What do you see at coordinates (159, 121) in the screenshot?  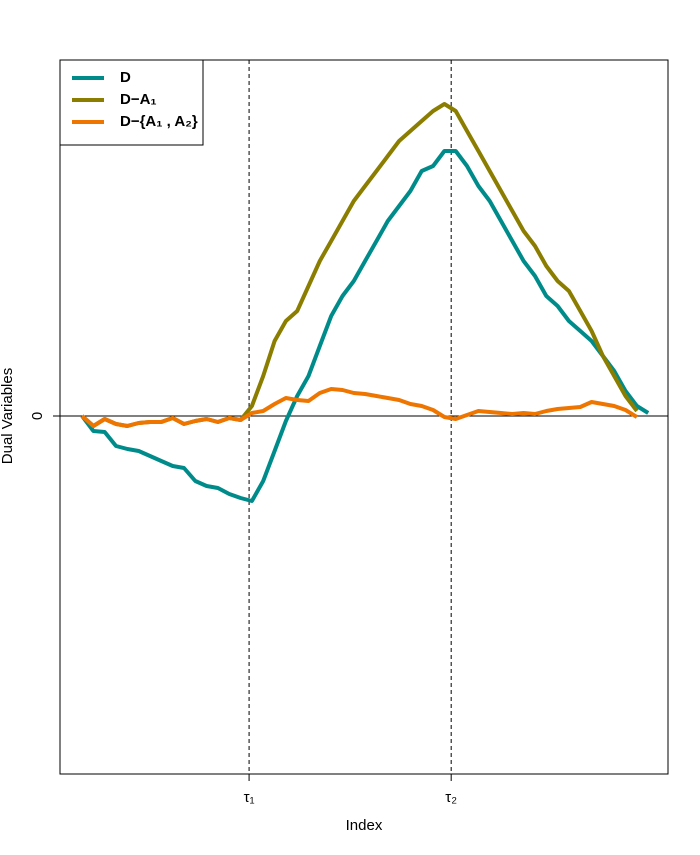 I see `legend-label: D−{A₁ , A₂}` at bounding box center [159, 121].